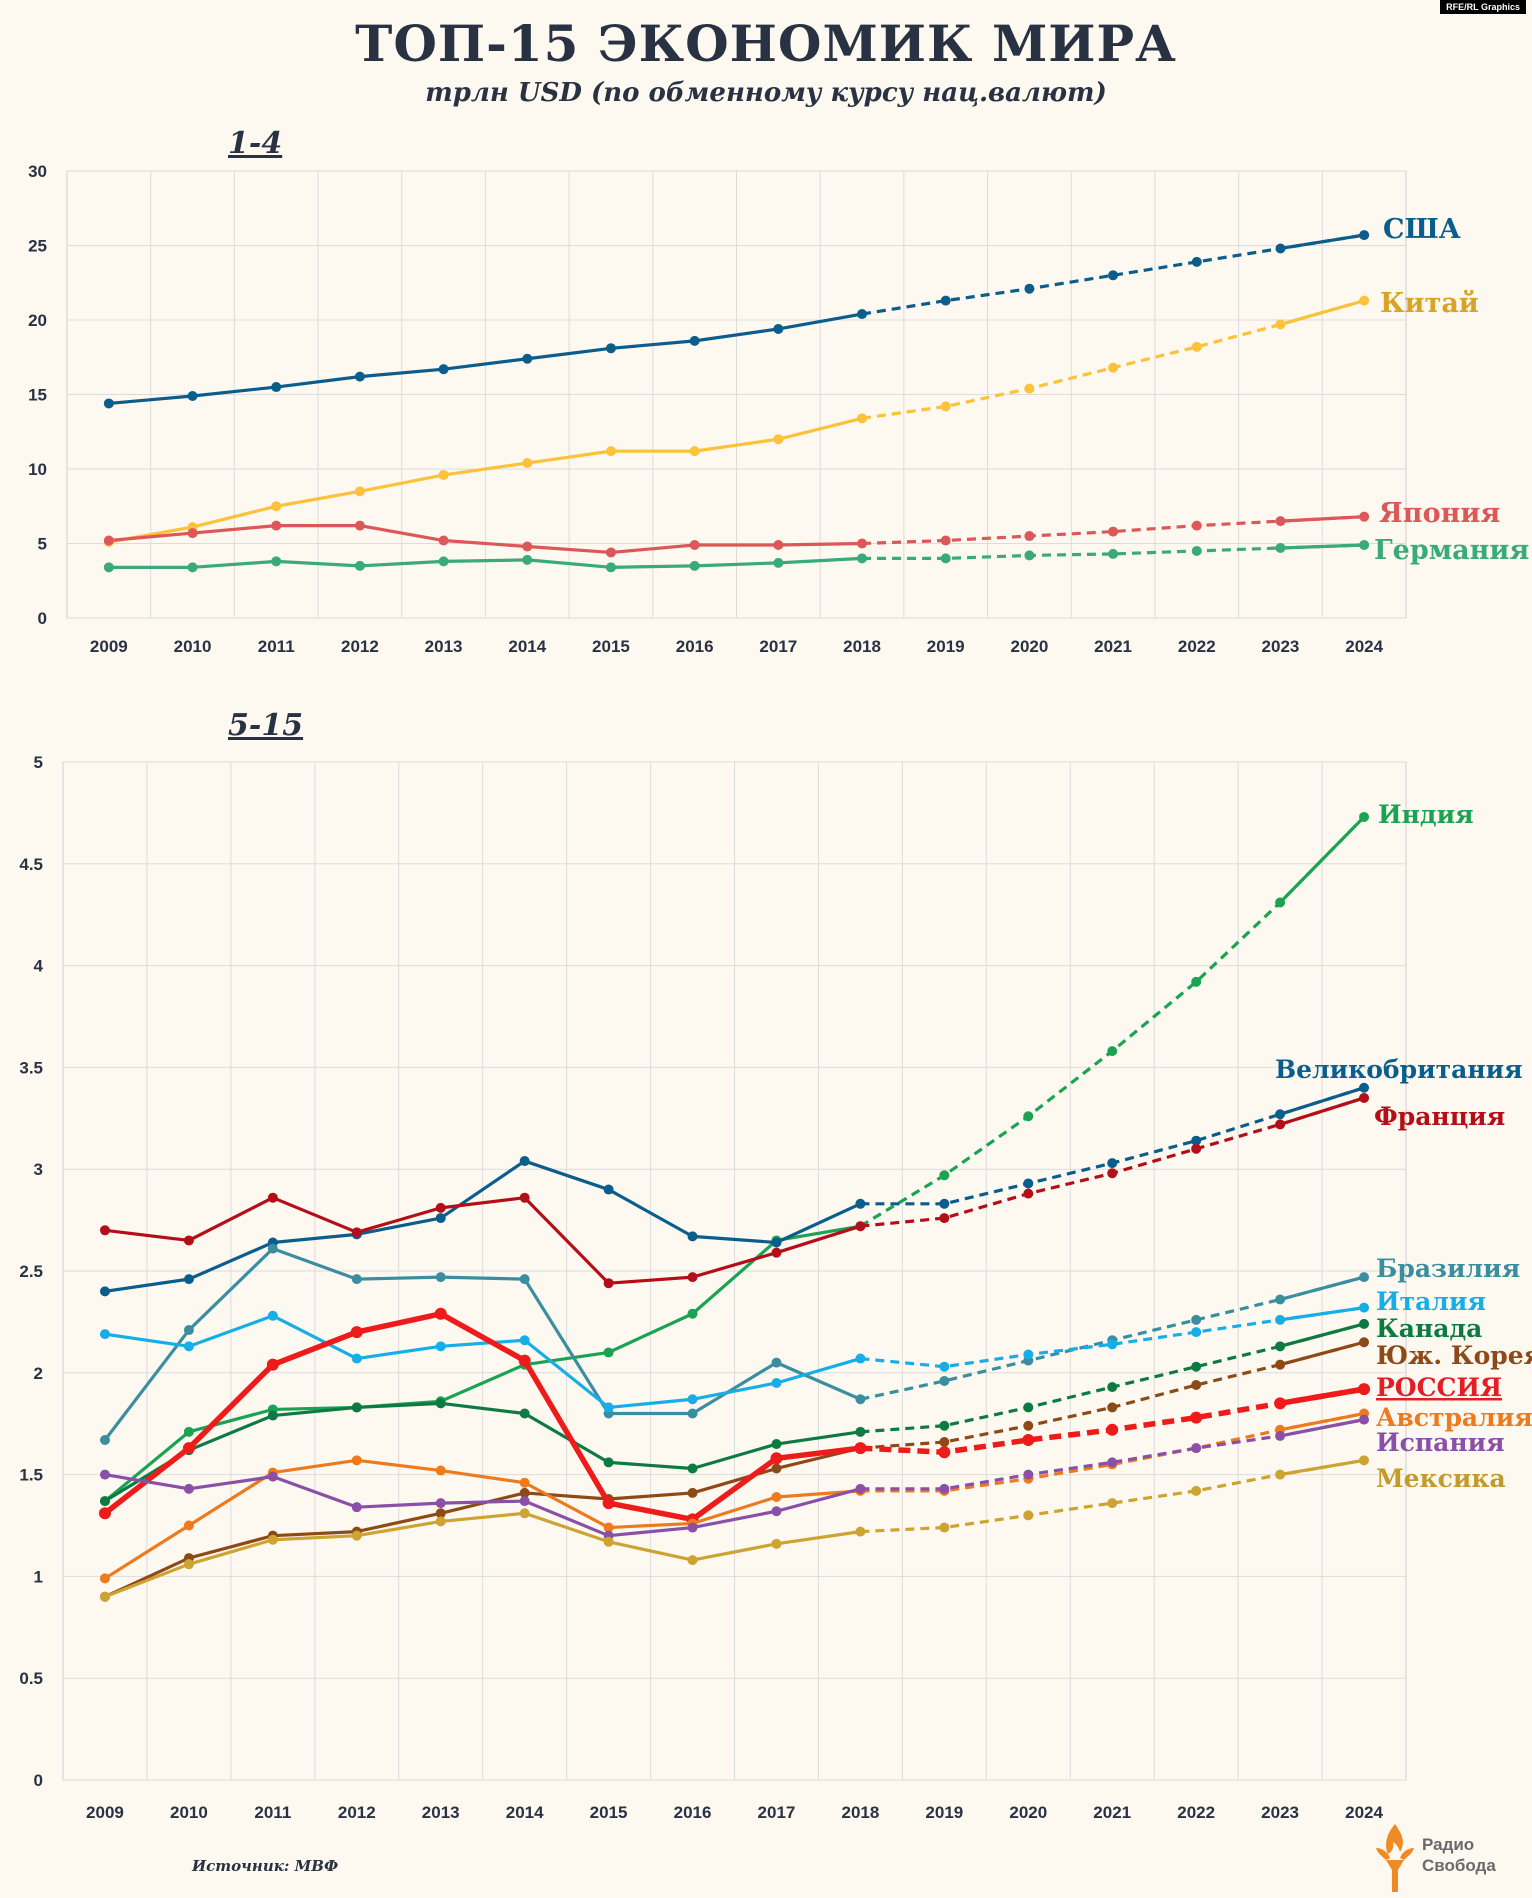  Describe the element at coordinates (37, 171) in the screenshot. I see `y-tick-label: 30` at that location.